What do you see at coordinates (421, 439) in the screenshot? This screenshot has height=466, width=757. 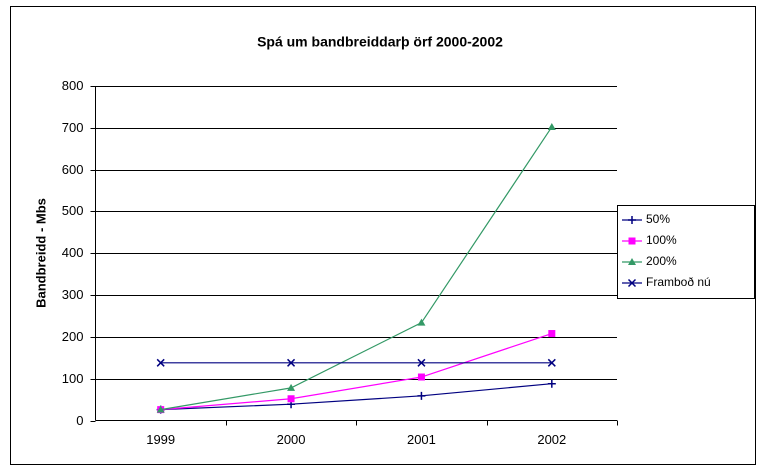 I see `x-tick-label: 2001` at bounding box center [421, 439].